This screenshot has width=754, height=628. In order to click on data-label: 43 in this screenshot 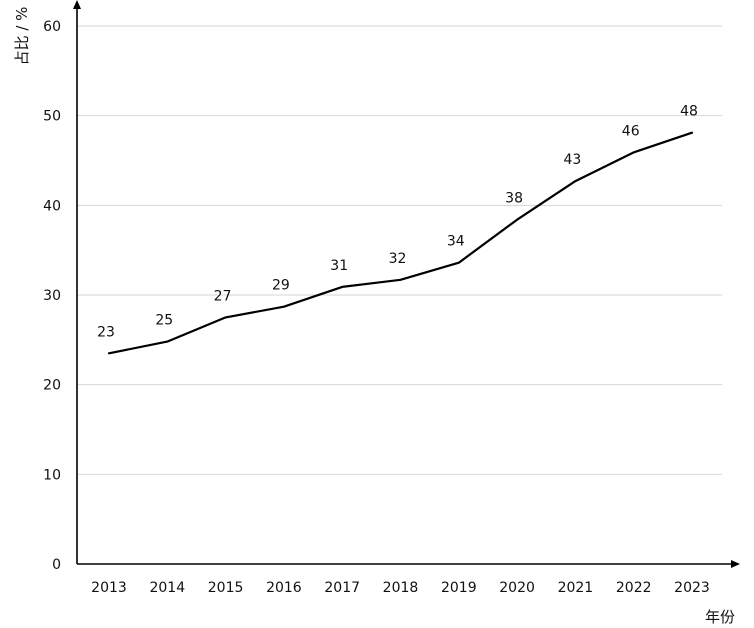, I will do `click(572, 160)`.